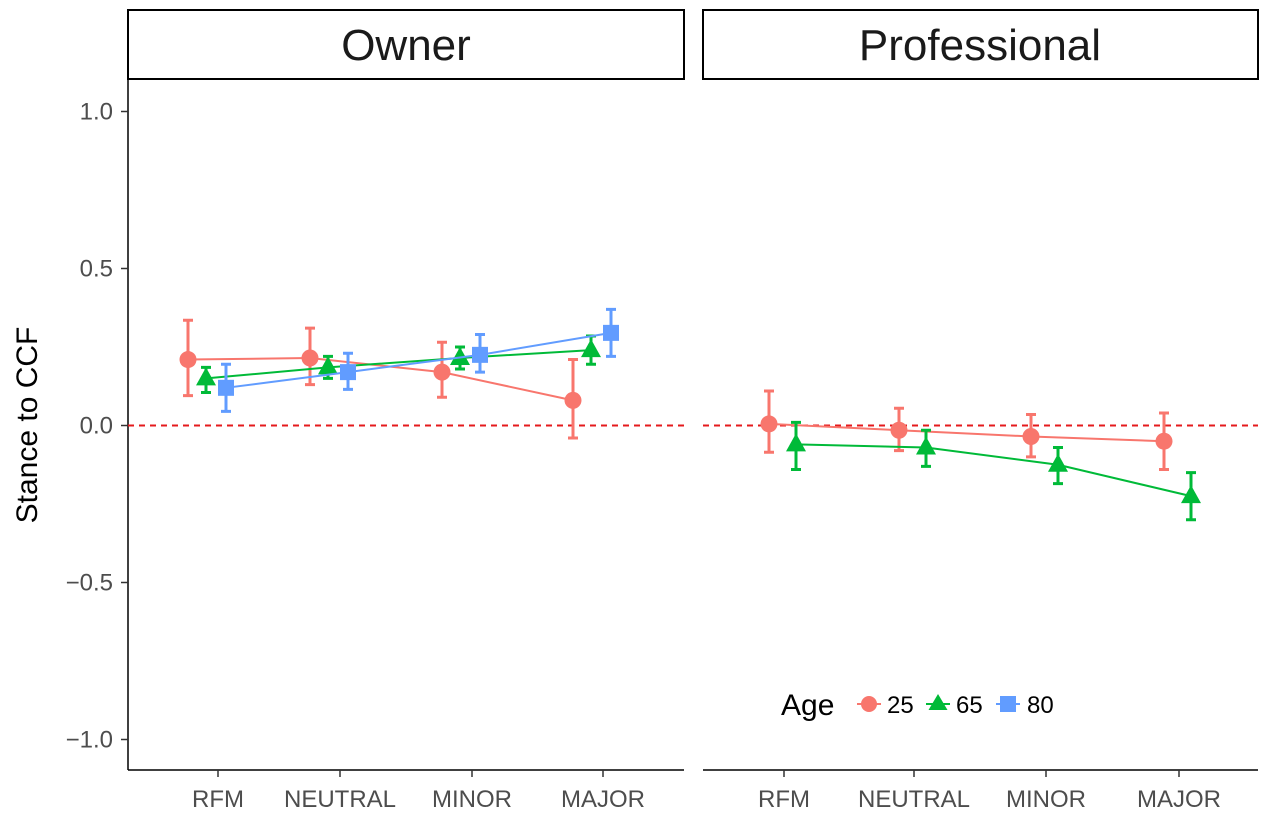 Image resolution: width=1262 pixels, height=814 pixels. I want to click on y-tick-label: 0.0, so click(96, 426).